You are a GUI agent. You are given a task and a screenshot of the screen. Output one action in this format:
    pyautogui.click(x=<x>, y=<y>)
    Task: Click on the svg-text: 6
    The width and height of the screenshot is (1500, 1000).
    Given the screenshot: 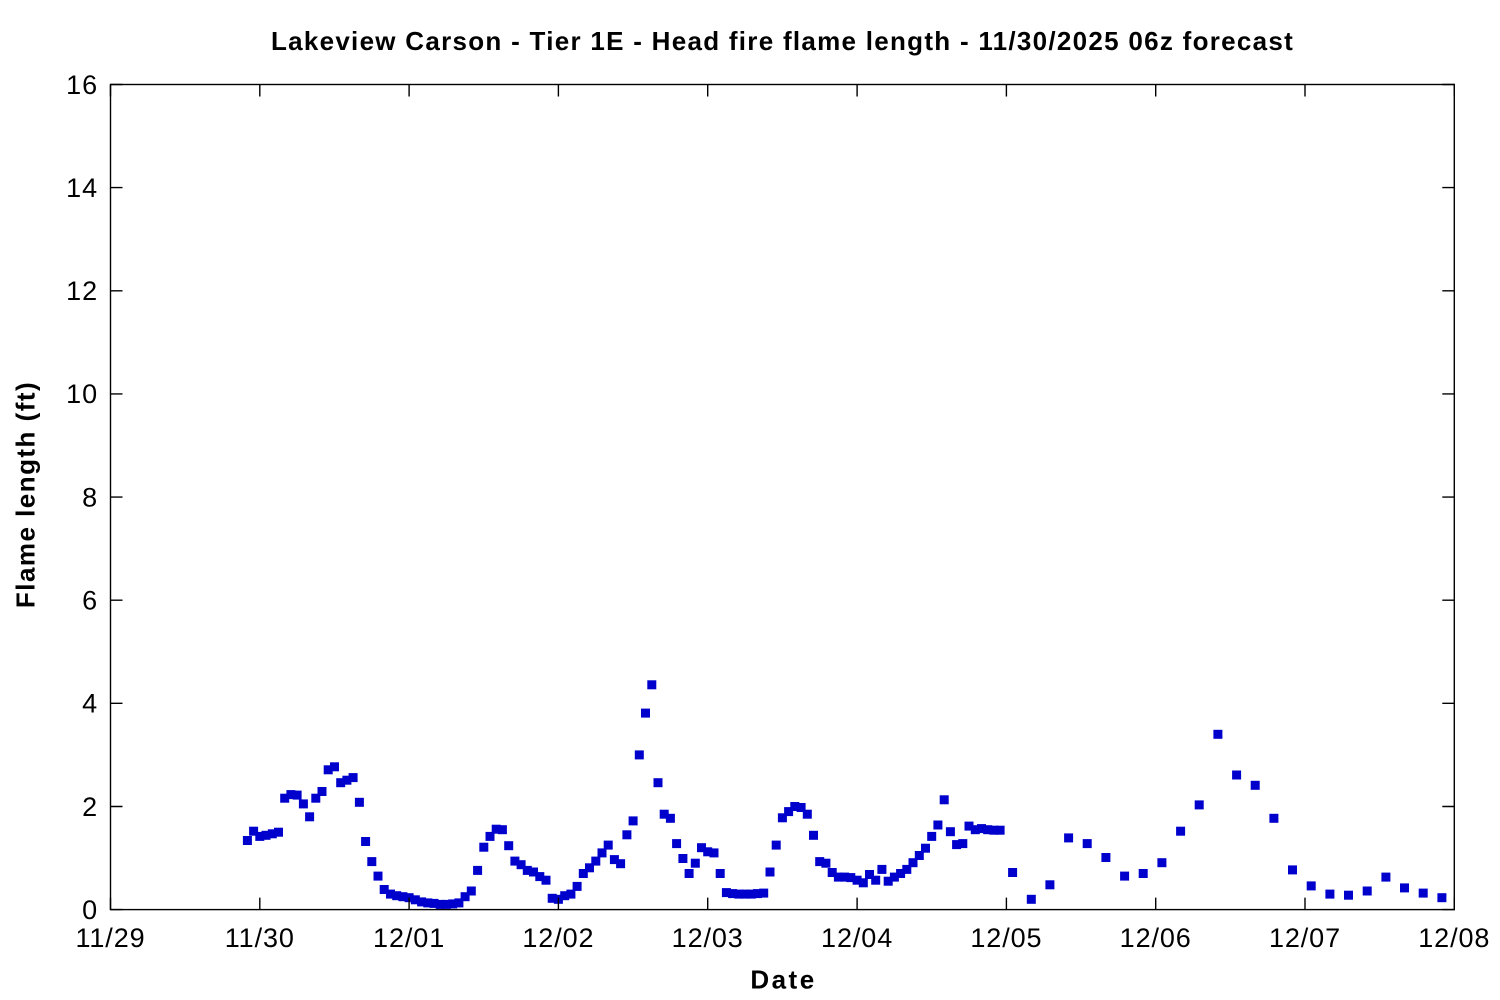 What is the action you would take?
    pyautogui.click(x=90, y=601)
    